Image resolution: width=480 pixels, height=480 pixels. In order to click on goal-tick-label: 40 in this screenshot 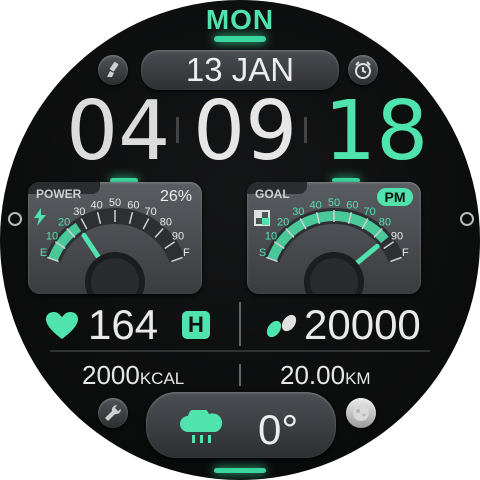, I will do `click(315, 205)`.